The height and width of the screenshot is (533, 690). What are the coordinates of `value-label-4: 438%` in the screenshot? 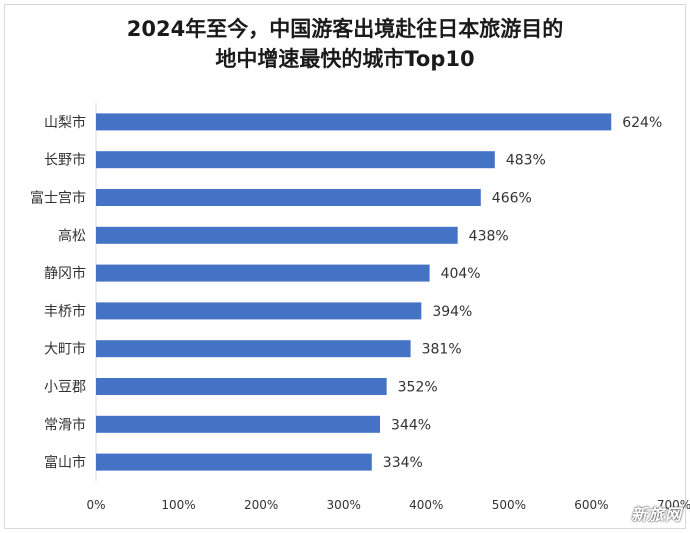 It's located at (489, 236).